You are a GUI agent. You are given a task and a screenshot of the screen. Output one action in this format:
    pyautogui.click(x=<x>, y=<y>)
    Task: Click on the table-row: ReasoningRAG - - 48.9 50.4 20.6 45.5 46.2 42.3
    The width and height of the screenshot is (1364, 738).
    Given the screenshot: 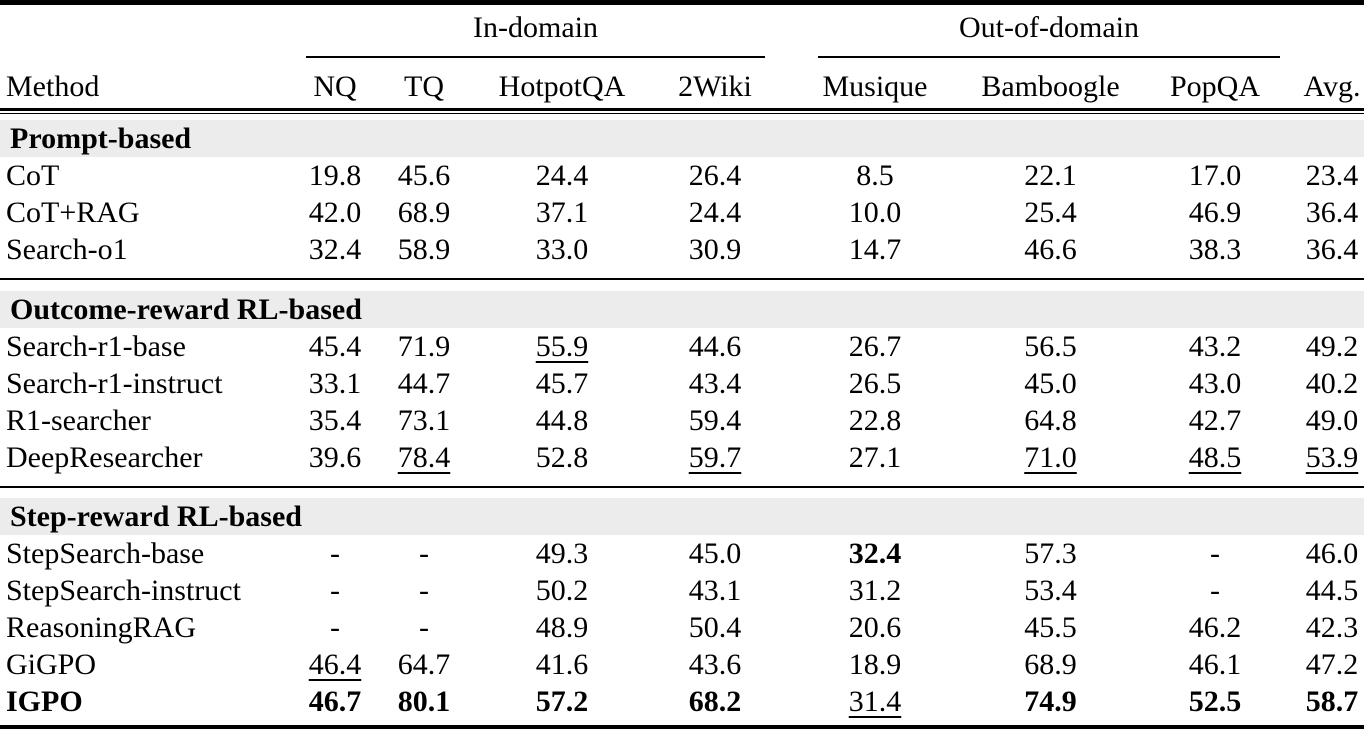 What is the action you would take?
    pyautogui.click(x=682, y=627)
    